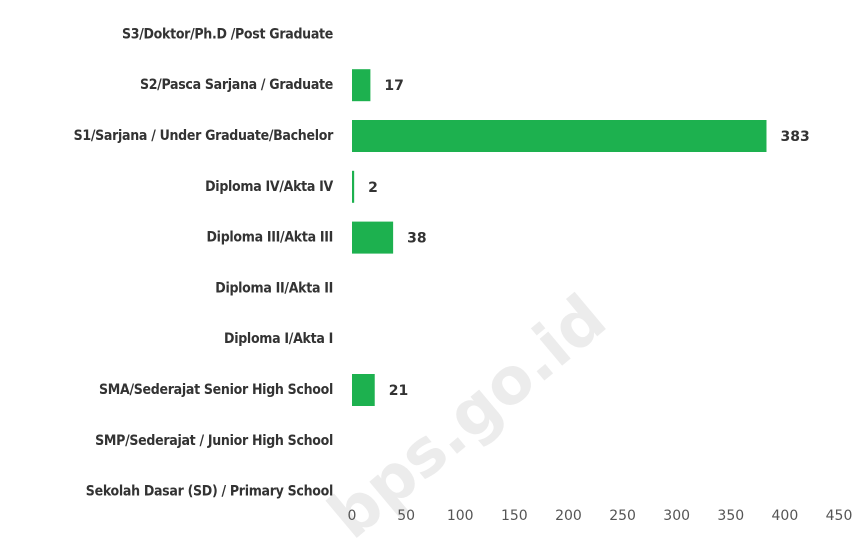 Image resolution: width=863 pixels, height=555 pixels. Describe the element at coordinates (460, 516) in the screenshot. I see `x-tick-label: 100` at that location.